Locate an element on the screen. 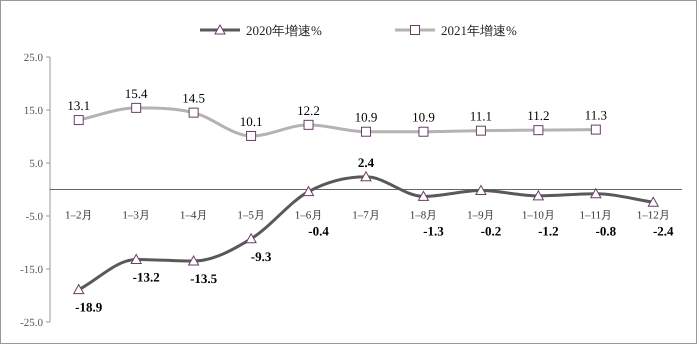  y-tick-label: 15.0 is located at coordinates (34, 111).